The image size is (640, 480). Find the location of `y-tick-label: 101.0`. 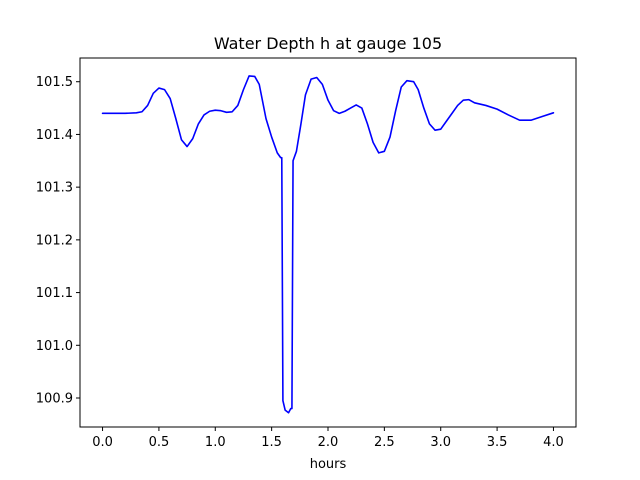

y-tick-label: 101.0 is located at coordinates (54, 346).